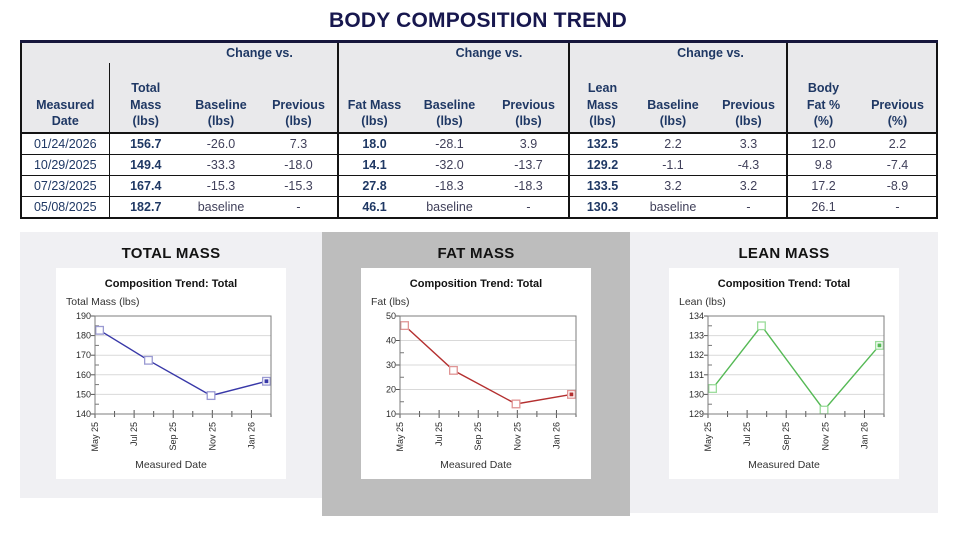 The image size is (956, 553). I want to click on y-axis-tick-label: 160, so click(83, 375).